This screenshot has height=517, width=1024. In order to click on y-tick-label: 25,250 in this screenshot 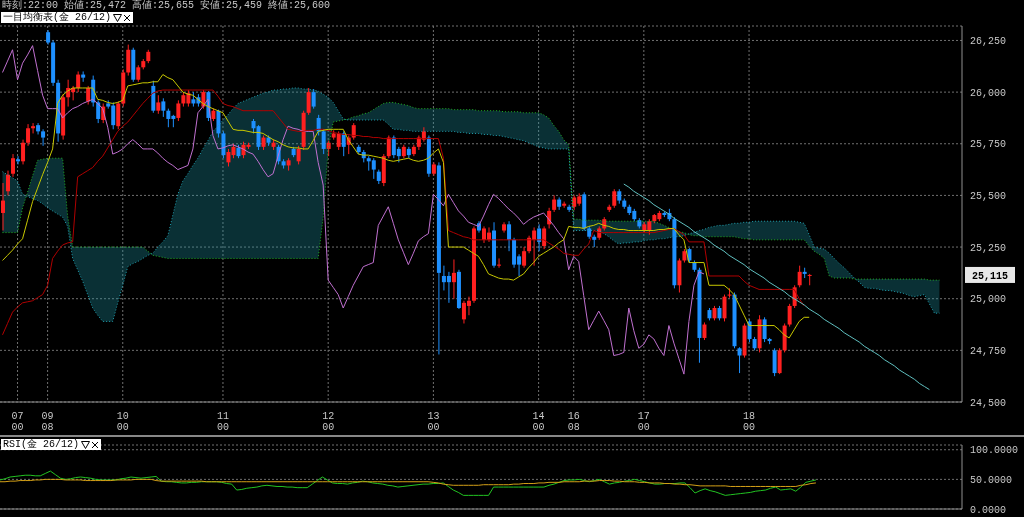, I will do `click(988, 248)`.